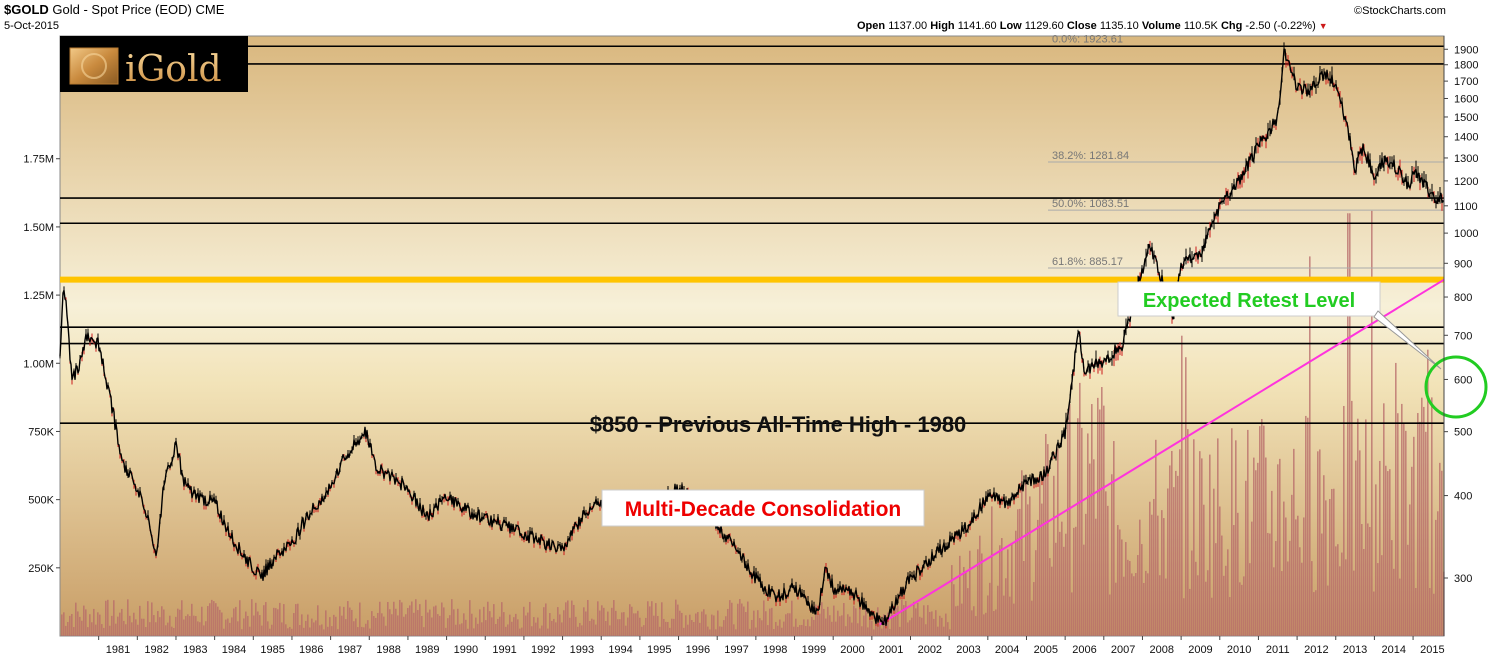 The height and width of the screenshot is (661, 1500). I want to click on volume-tick-label: 250K, so click(41, 569).